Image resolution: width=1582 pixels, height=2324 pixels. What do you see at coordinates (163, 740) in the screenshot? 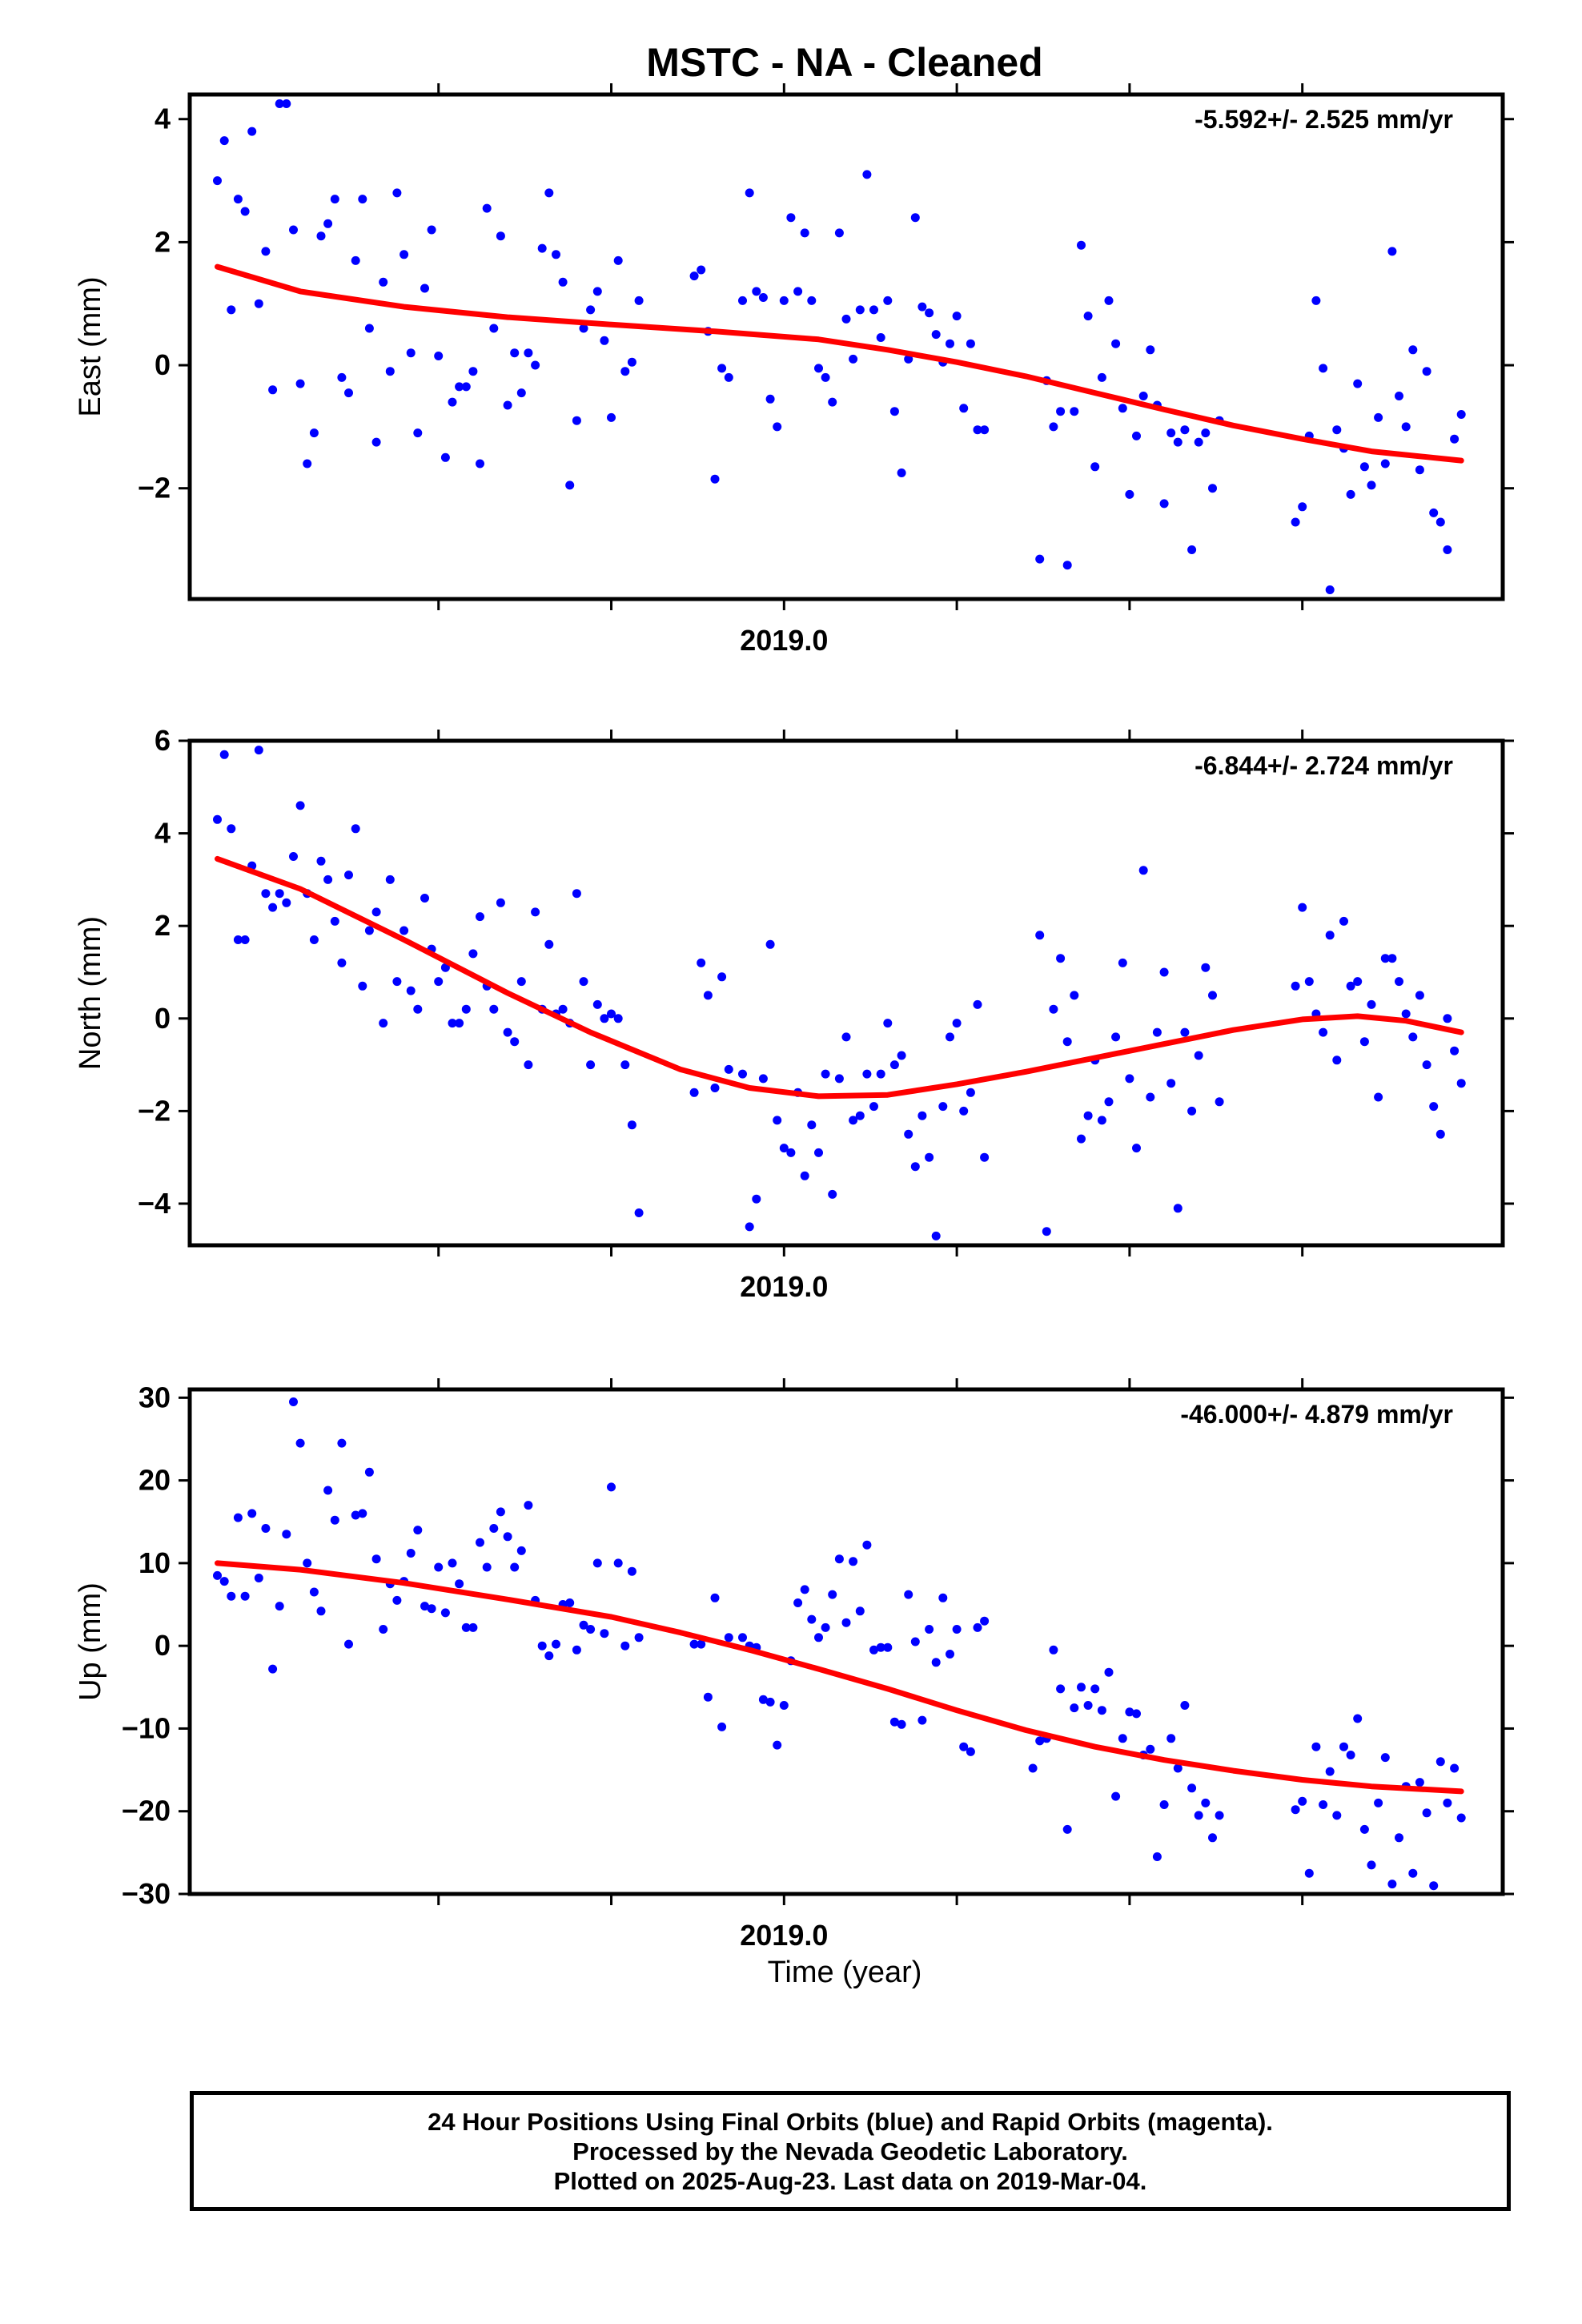
I see `y-tick-label: 6` at bounding box center [163, 740].